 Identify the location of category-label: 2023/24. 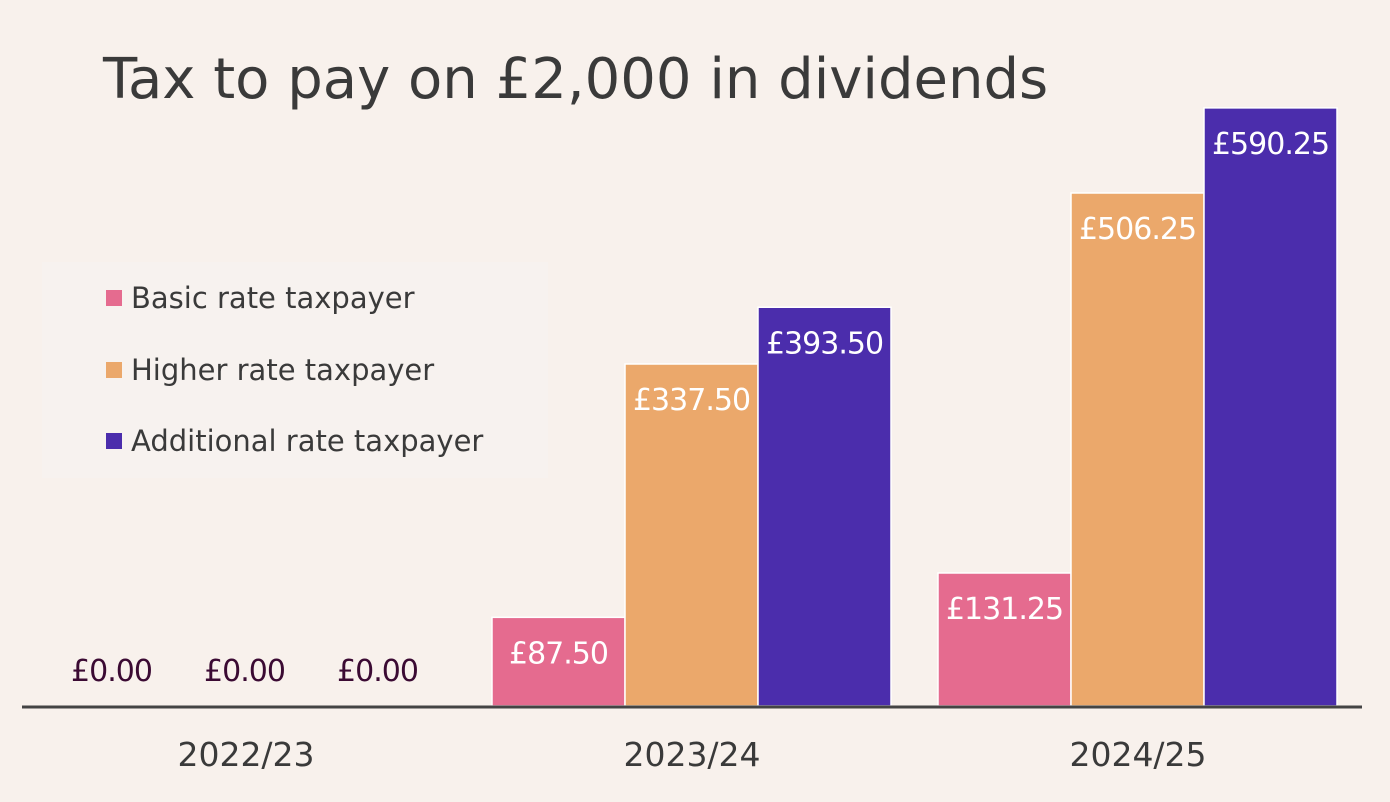
(691, 754).